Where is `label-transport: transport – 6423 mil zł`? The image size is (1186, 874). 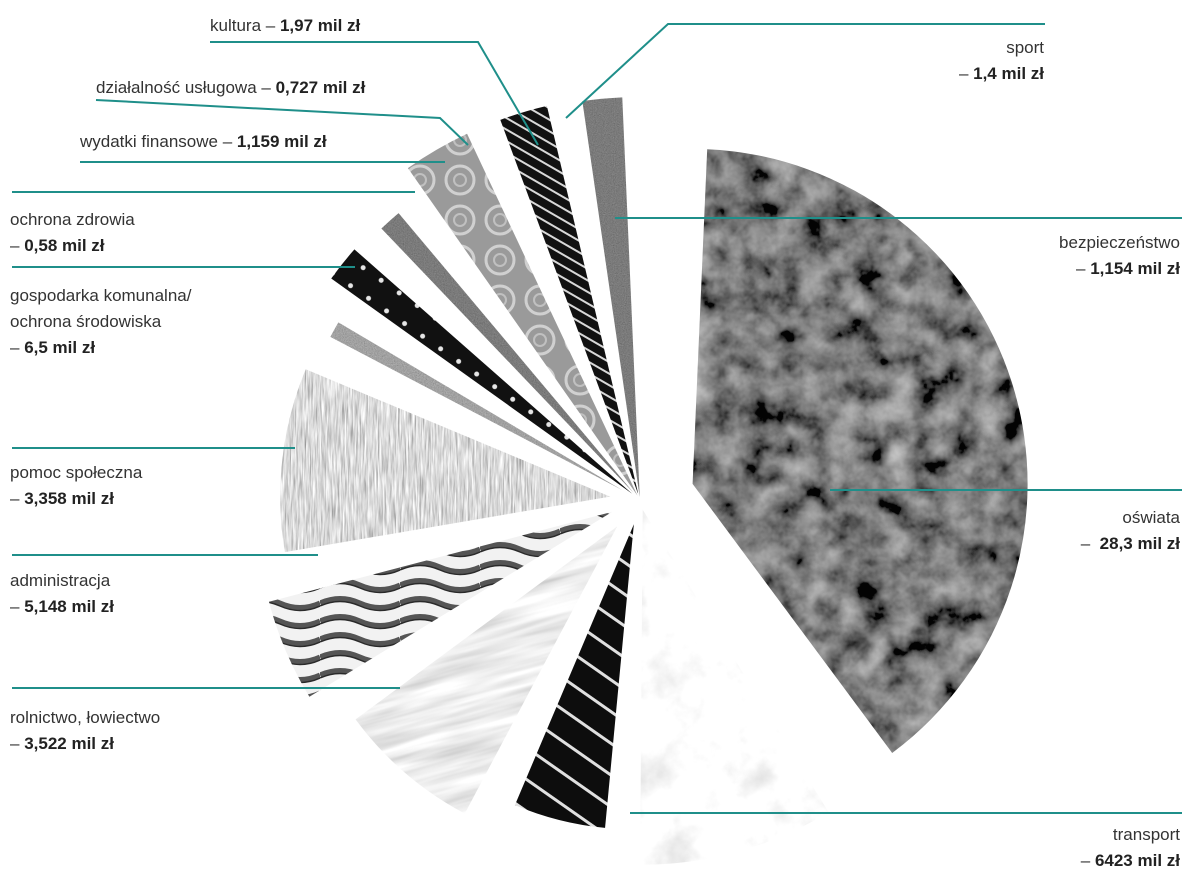 label-transport: transport – 6423 mil zł is located at coordinates (1130, 847).